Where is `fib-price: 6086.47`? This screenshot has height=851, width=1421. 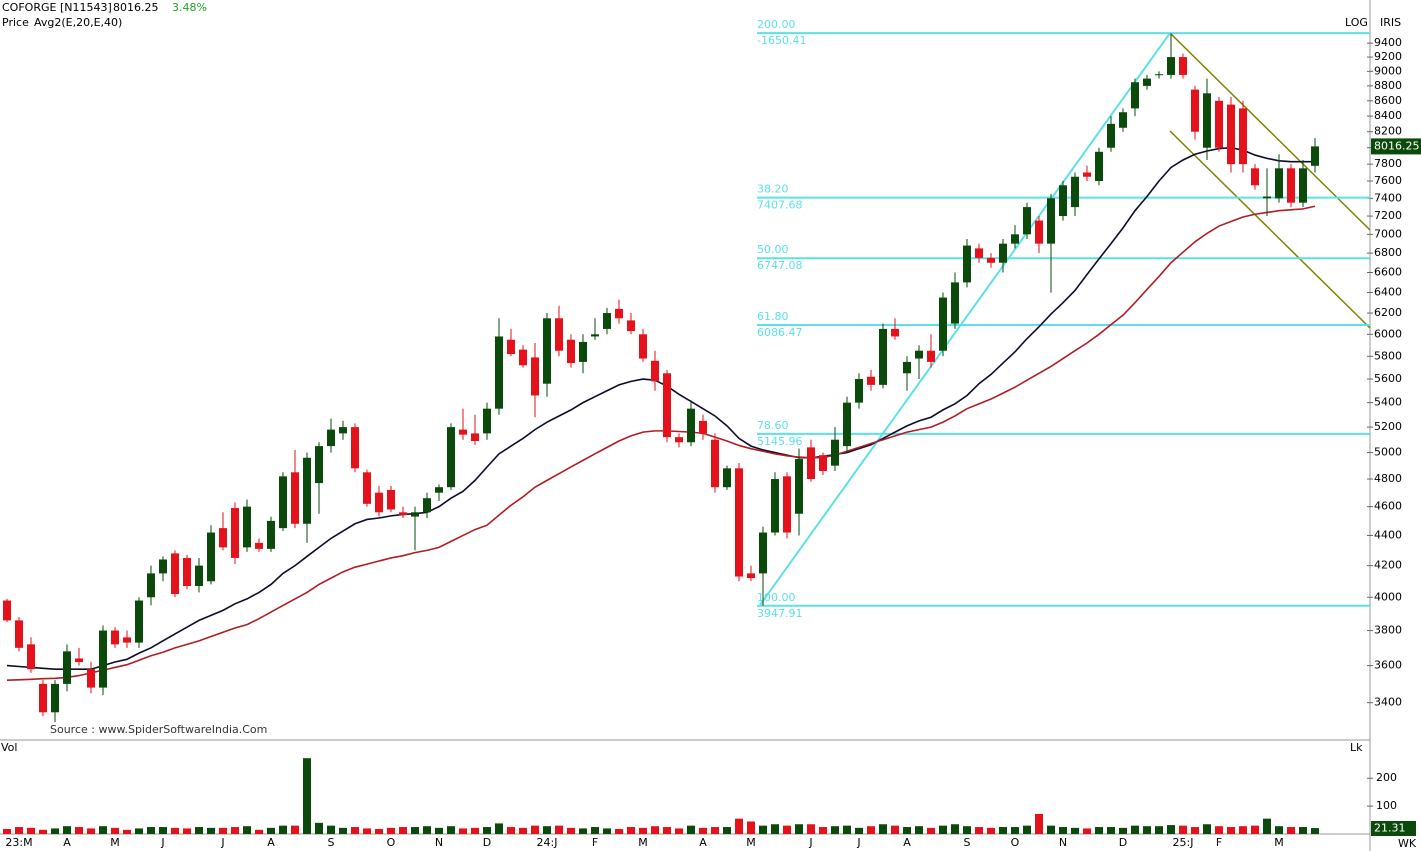 fib-price: 6086.47 is located at coordinates (780, 332).